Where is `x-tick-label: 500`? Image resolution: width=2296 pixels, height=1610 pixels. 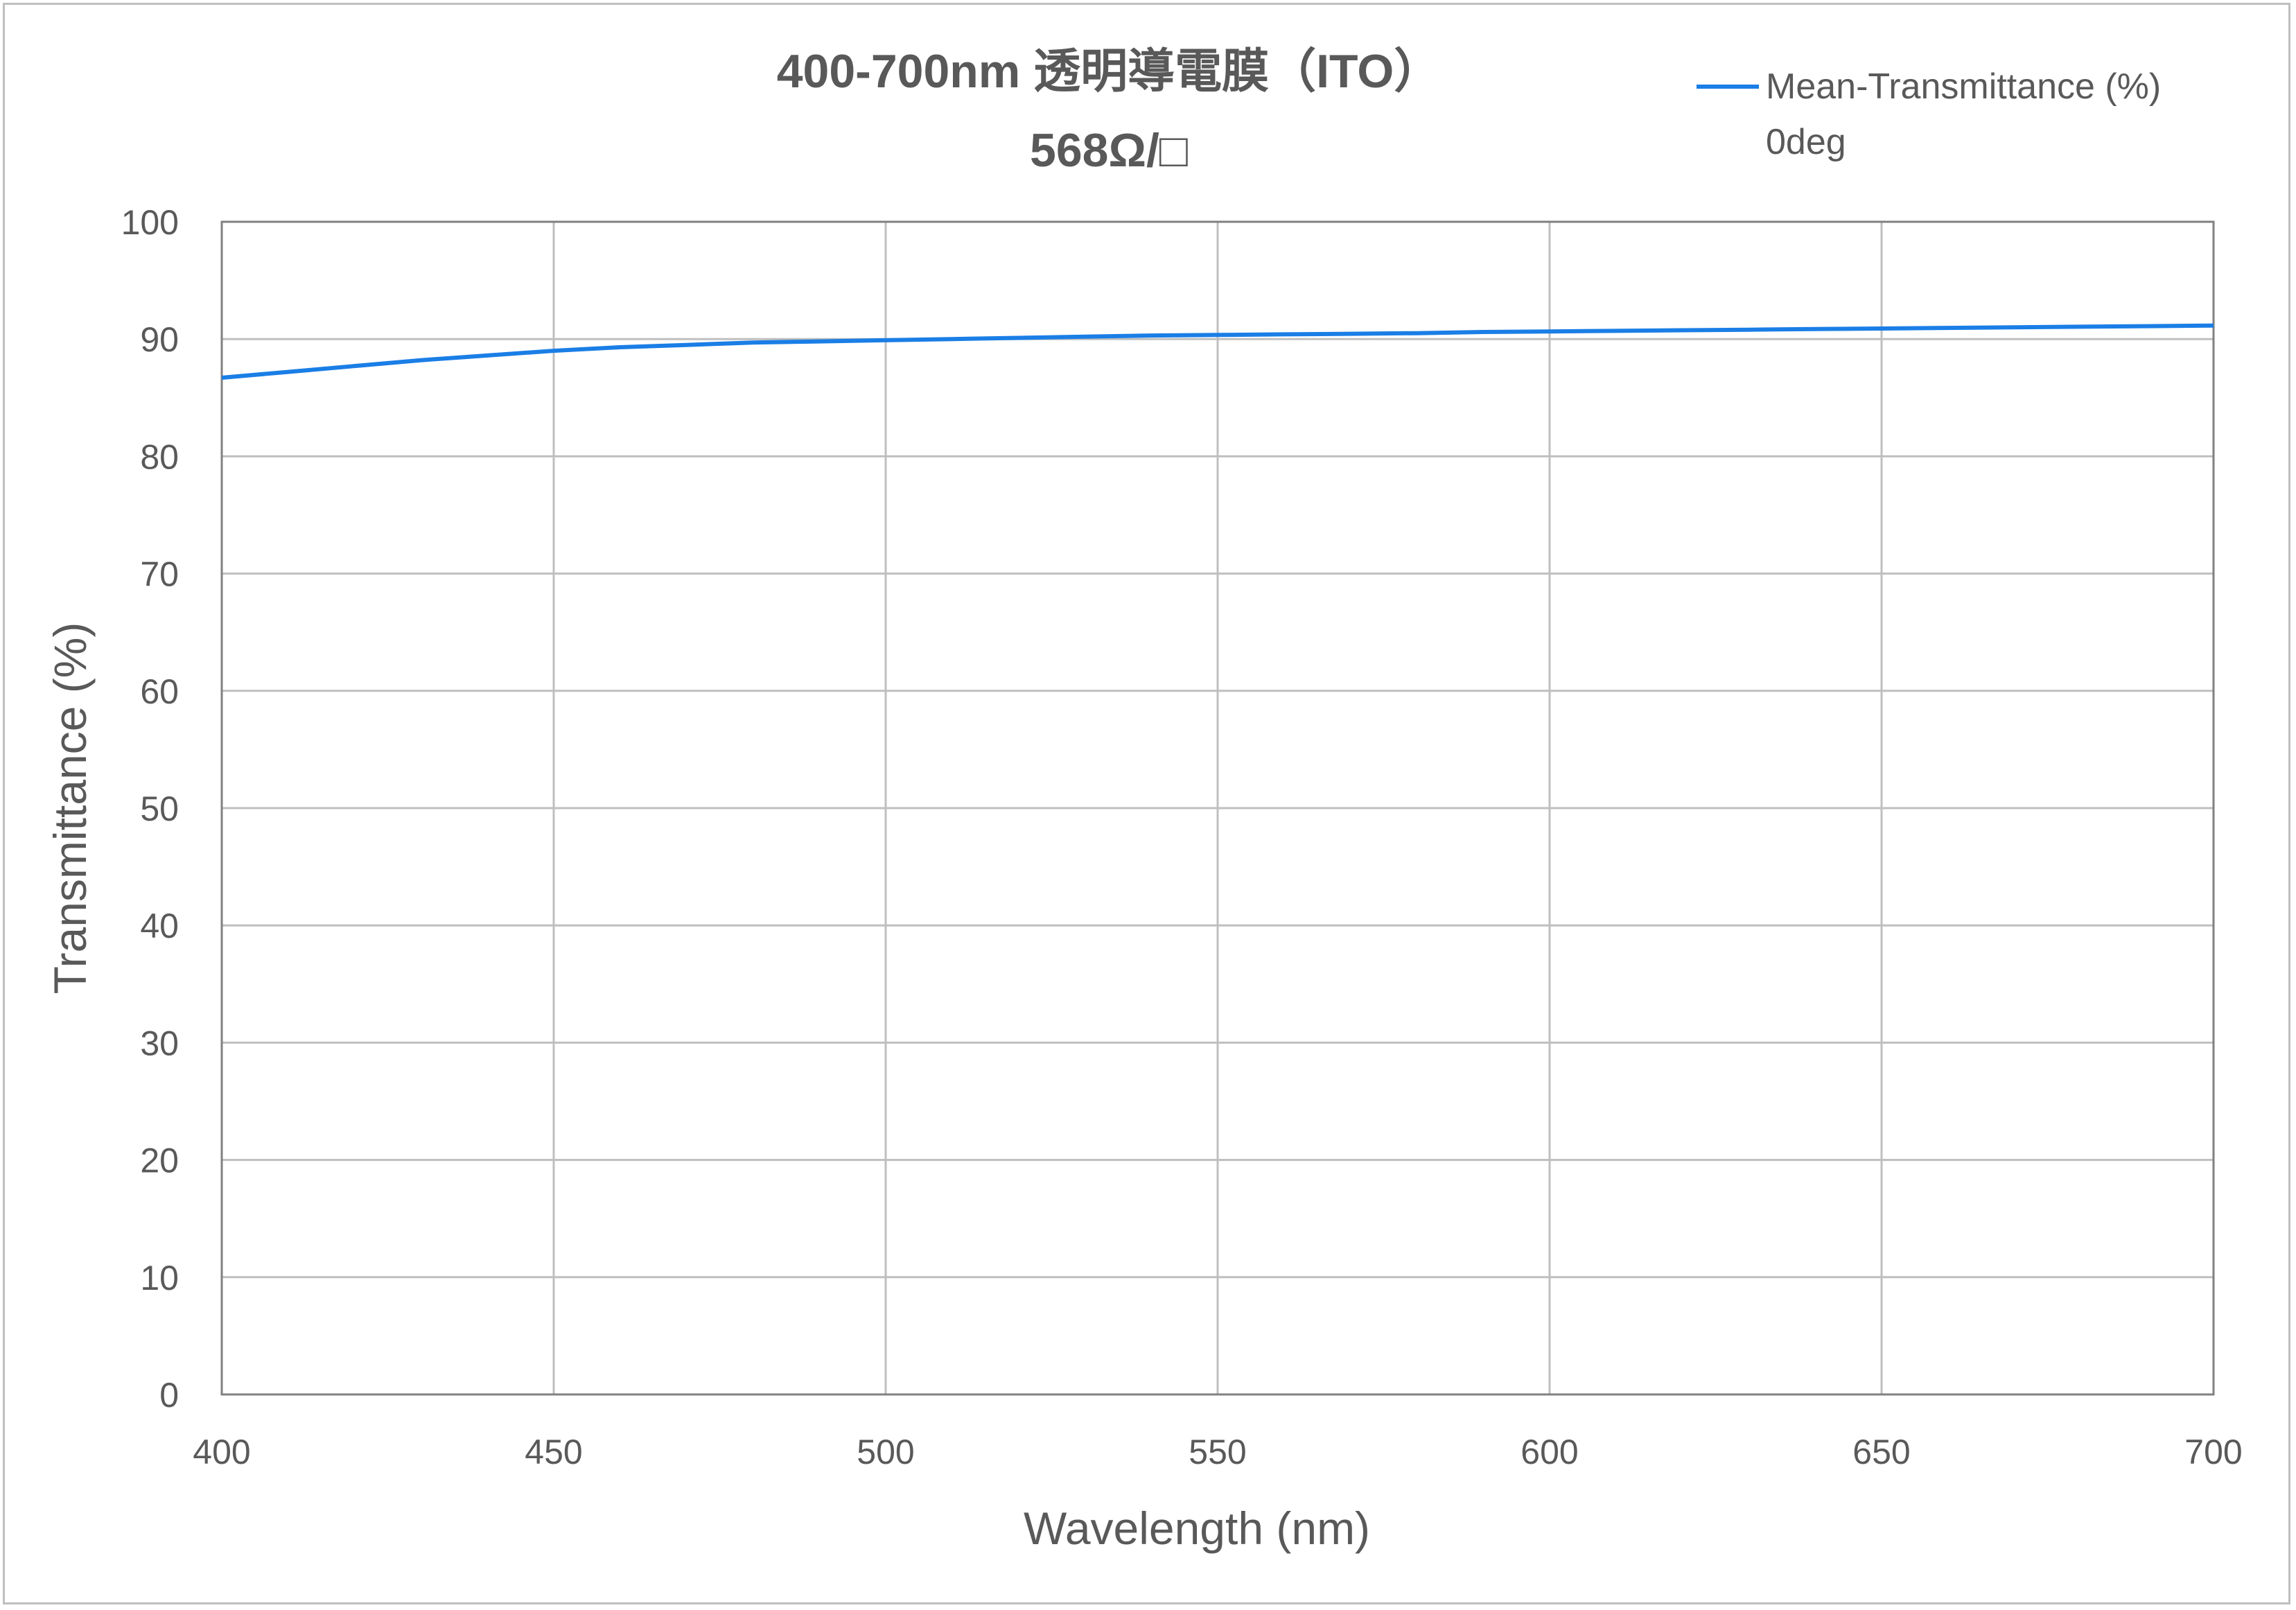
x-tick-label: 500 is located at coordinates (885, 1452).